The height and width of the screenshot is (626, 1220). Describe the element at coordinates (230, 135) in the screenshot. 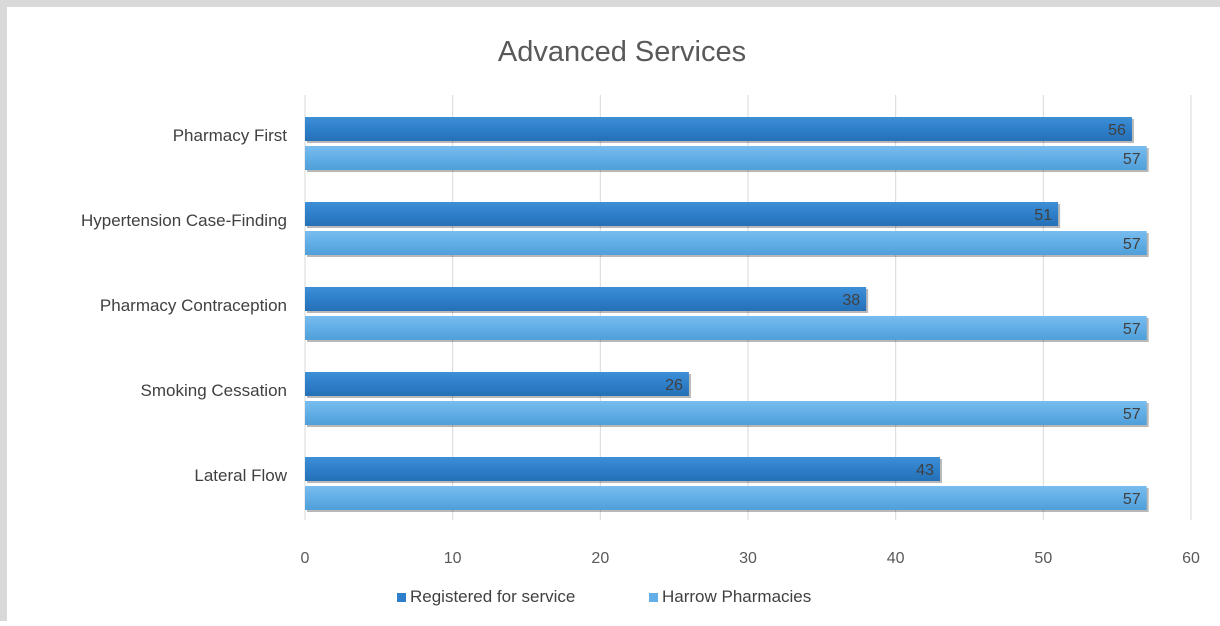

I see `category-label: Pharmacy First` at that location.